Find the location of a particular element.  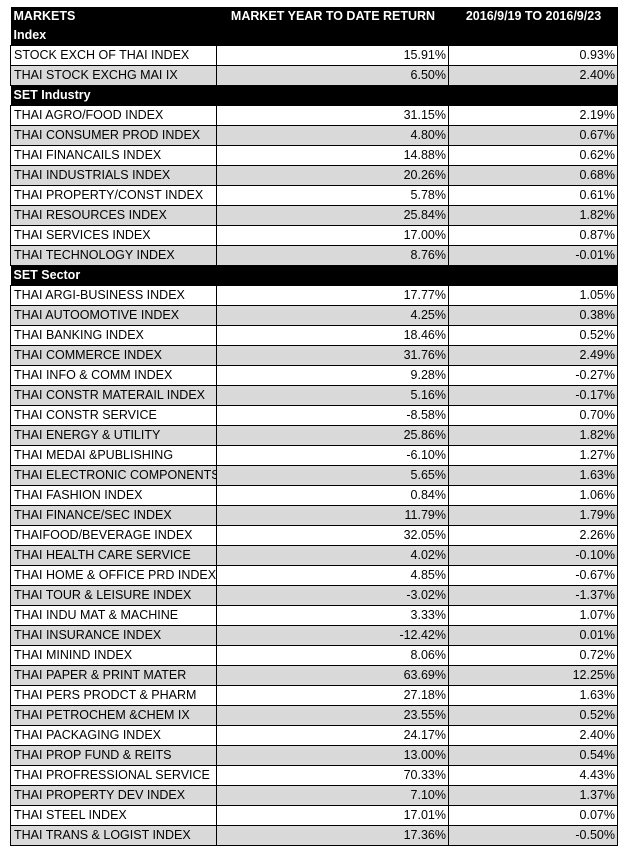

table-row: THAI INDU MAT & MACHINE 3.33% 1.07% is located at coordinates (314, 615).